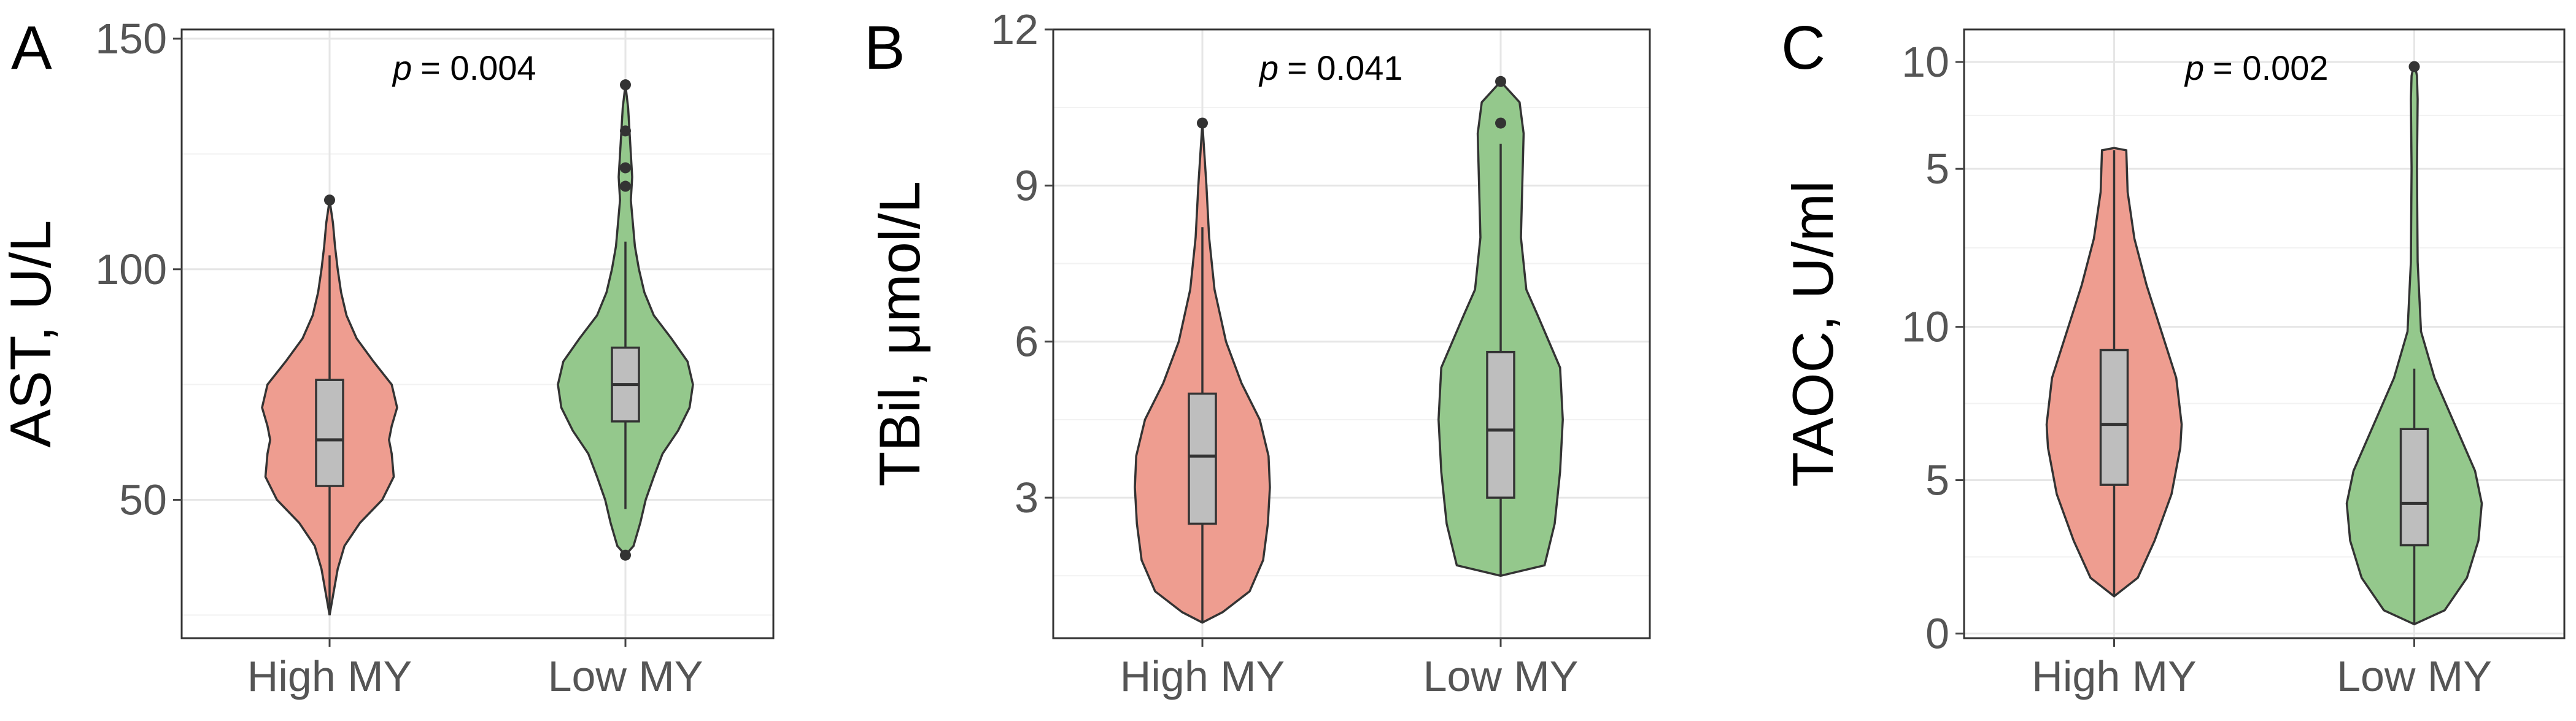 This screenshot has height=721, width=2576. I want to click on y-tick-label: 150, so click(131, 39).